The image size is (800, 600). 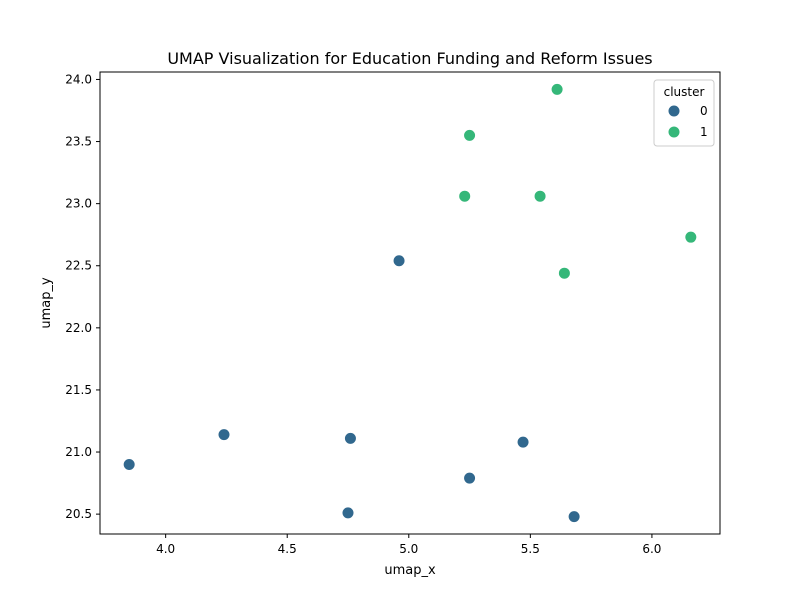 I want to click on x-axis-label: umap_x, so click(x=410, y=570).